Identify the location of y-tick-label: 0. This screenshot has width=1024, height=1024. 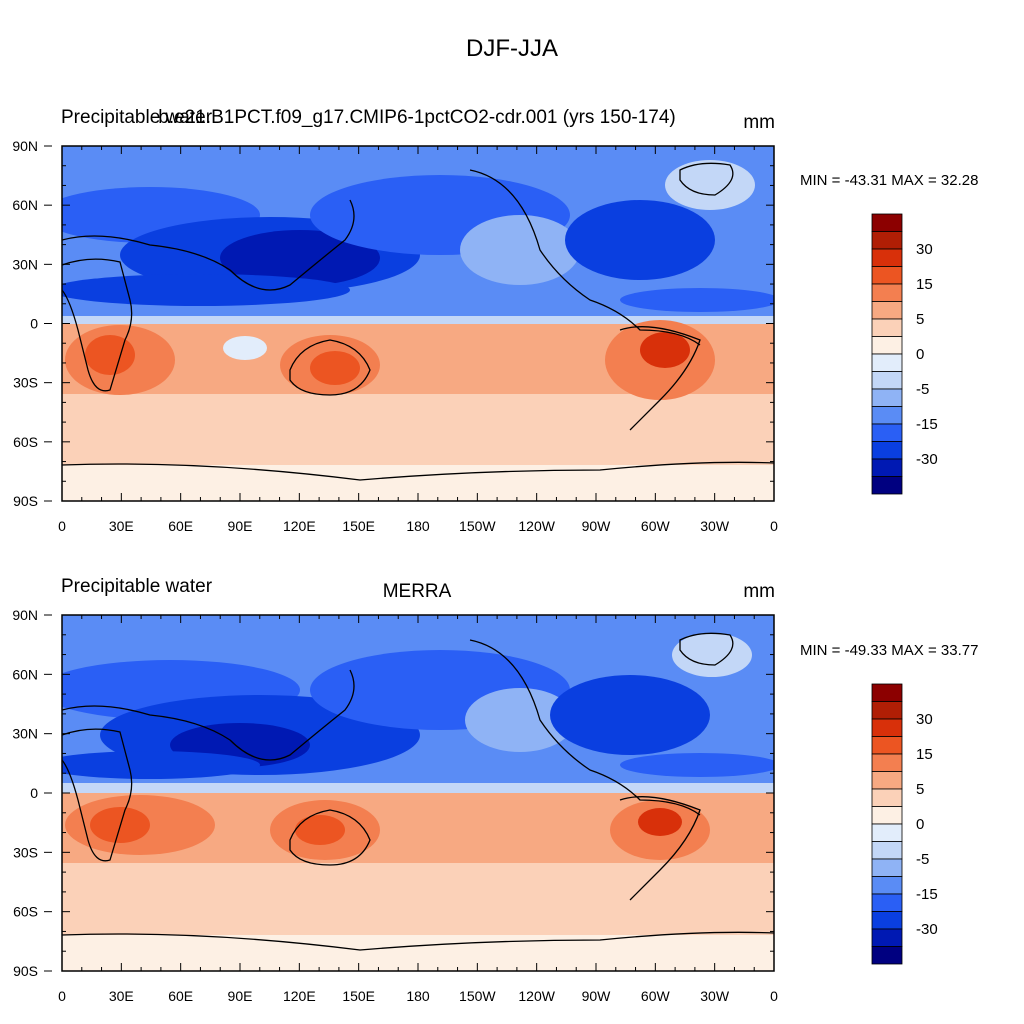
(34, 793).